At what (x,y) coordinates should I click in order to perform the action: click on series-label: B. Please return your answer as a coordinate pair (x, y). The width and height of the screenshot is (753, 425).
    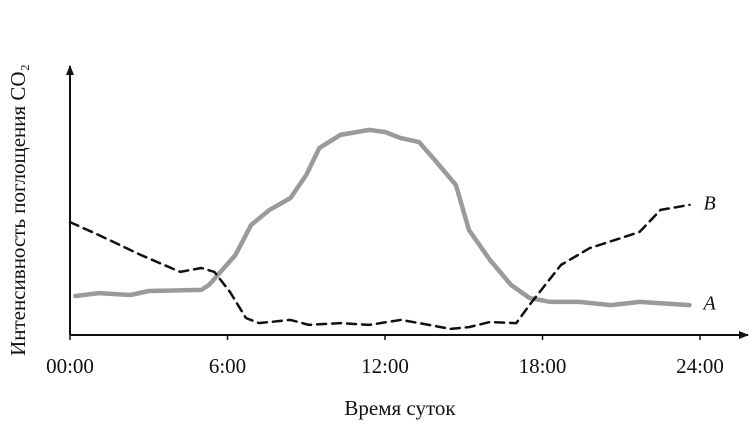
    Looking at the image, I should click on (710, 203).